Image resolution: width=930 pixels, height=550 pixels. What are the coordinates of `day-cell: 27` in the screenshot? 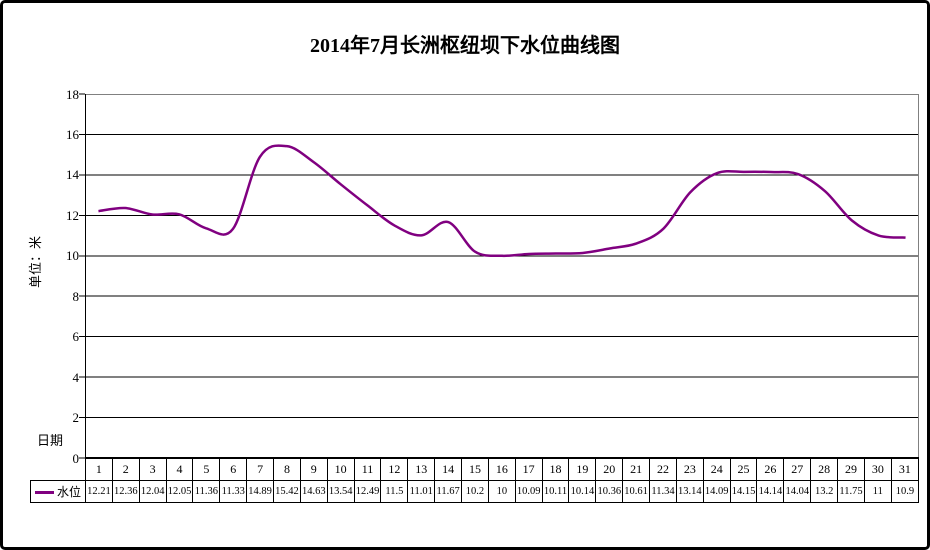 It's located at (797, 469).